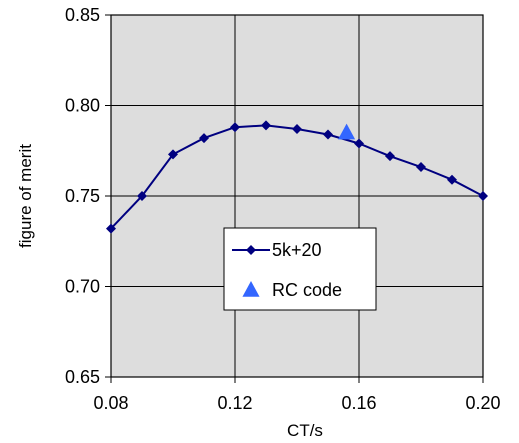  I want to click on data-point-rc-code, so click(347, 131).